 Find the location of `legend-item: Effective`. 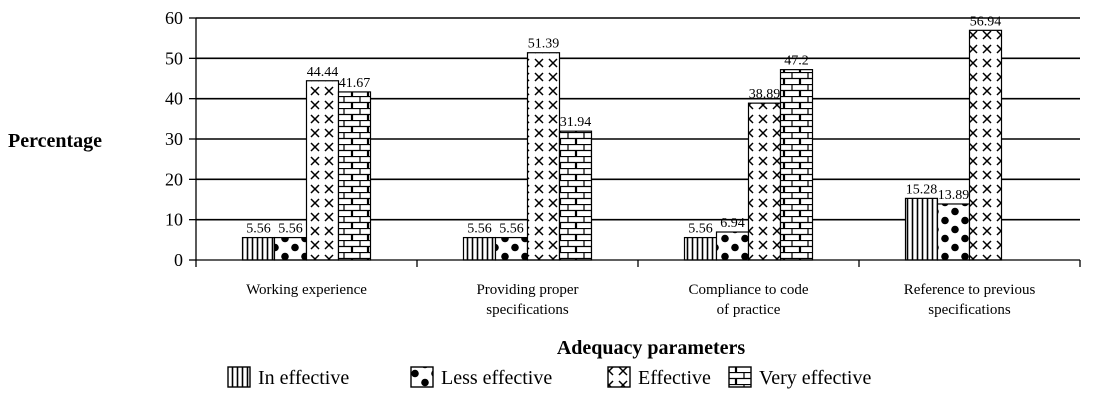

legend-item: Effective is located at coordinates (659, 377).